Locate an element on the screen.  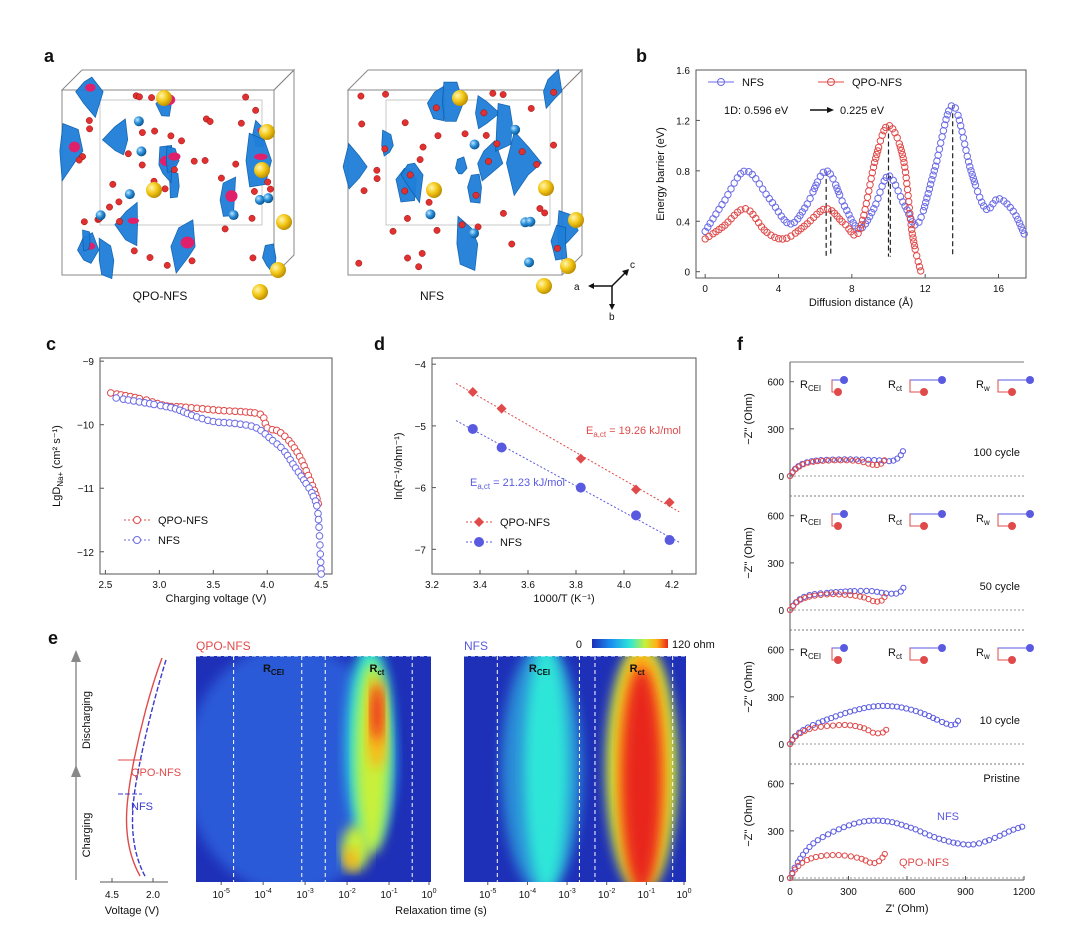
e-label-rcei: RCEI is located at coordinates (539, 670).